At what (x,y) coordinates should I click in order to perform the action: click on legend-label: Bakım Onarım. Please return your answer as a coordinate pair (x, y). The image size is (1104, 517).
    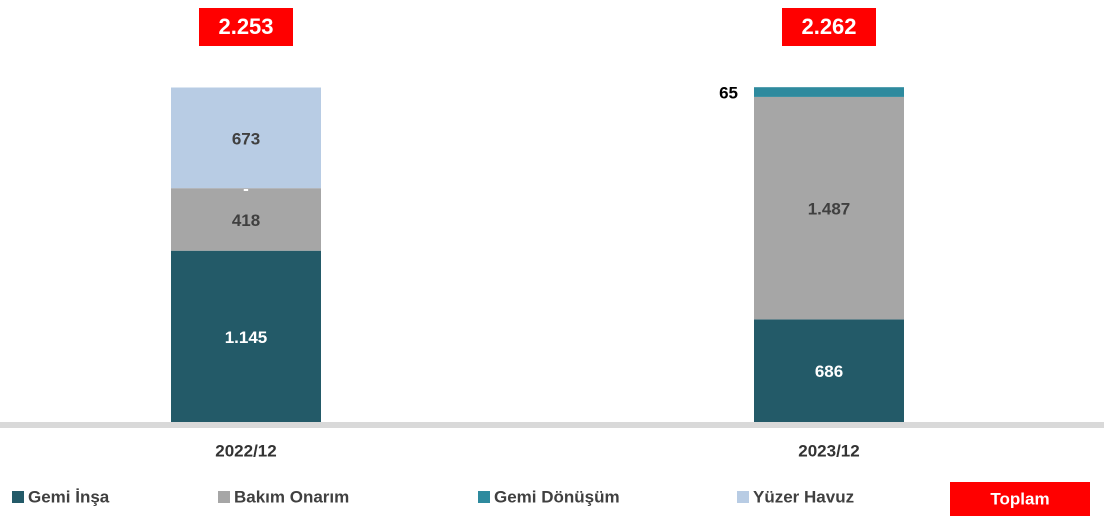
    Looking at the image, I should click on (291, 496).